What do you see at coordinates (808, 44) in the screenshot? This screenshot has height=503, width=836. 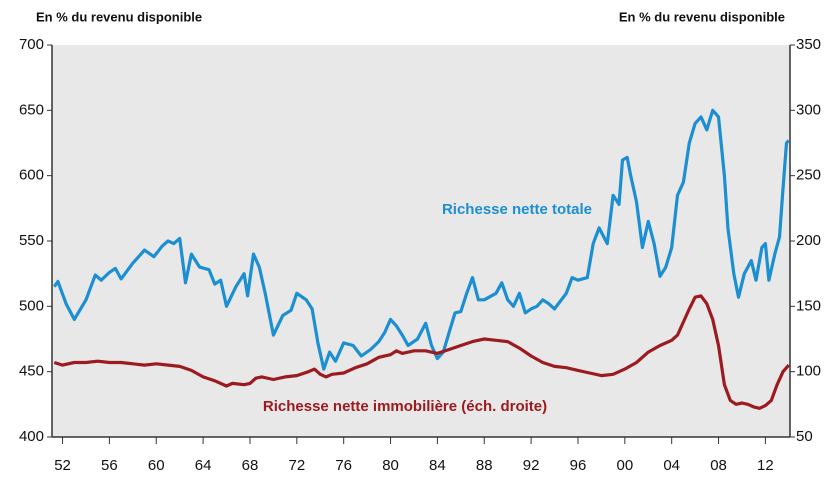 I see `y2-tick-label: 350` at bounding box center [808, 44].